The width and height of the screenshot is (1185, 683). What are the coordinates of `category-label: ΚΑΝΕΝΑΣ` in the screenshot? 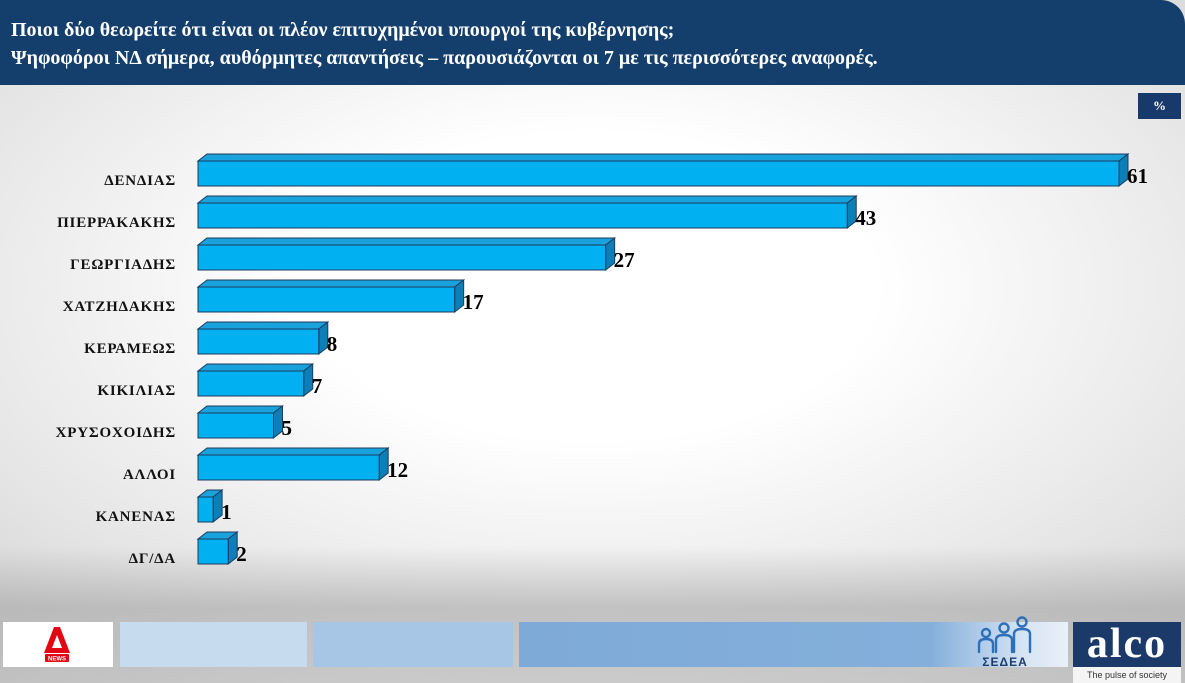 It's located at (136, 517).